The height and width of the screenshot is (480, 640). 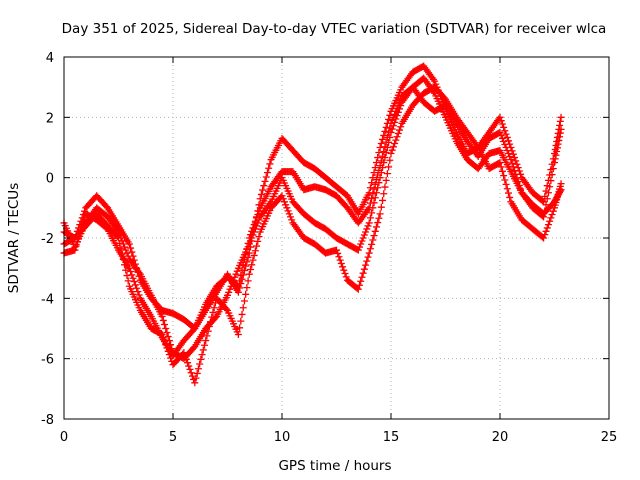 I want to click on x-tick-label: 0, so click(x=64, y=437).